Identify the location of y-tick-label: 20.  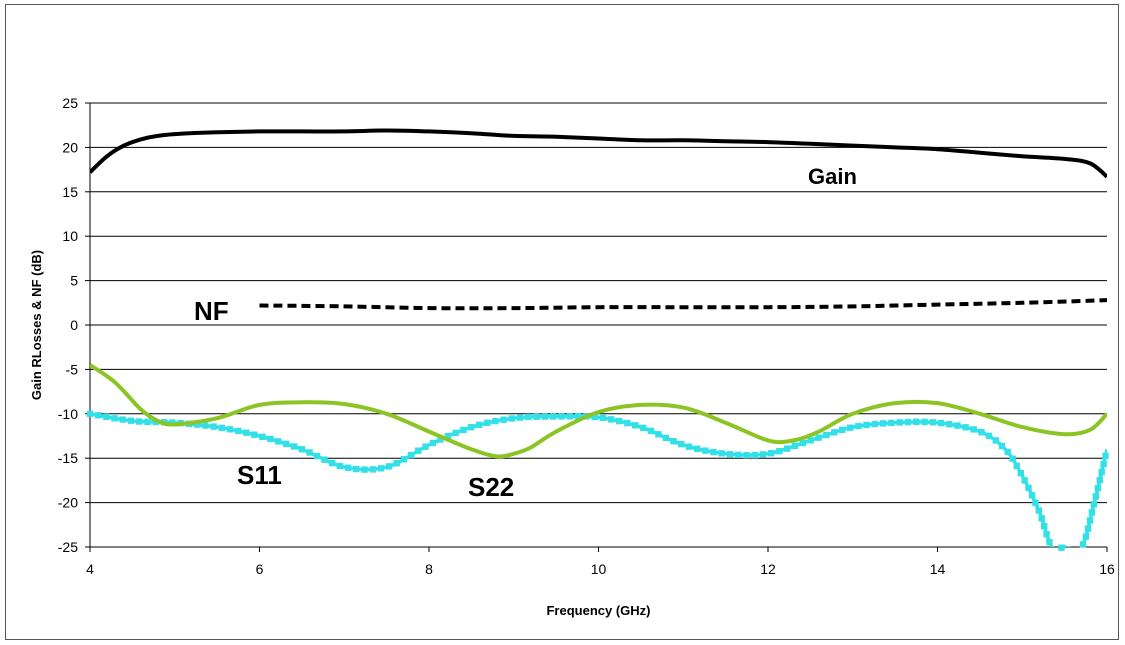
(70, 147).